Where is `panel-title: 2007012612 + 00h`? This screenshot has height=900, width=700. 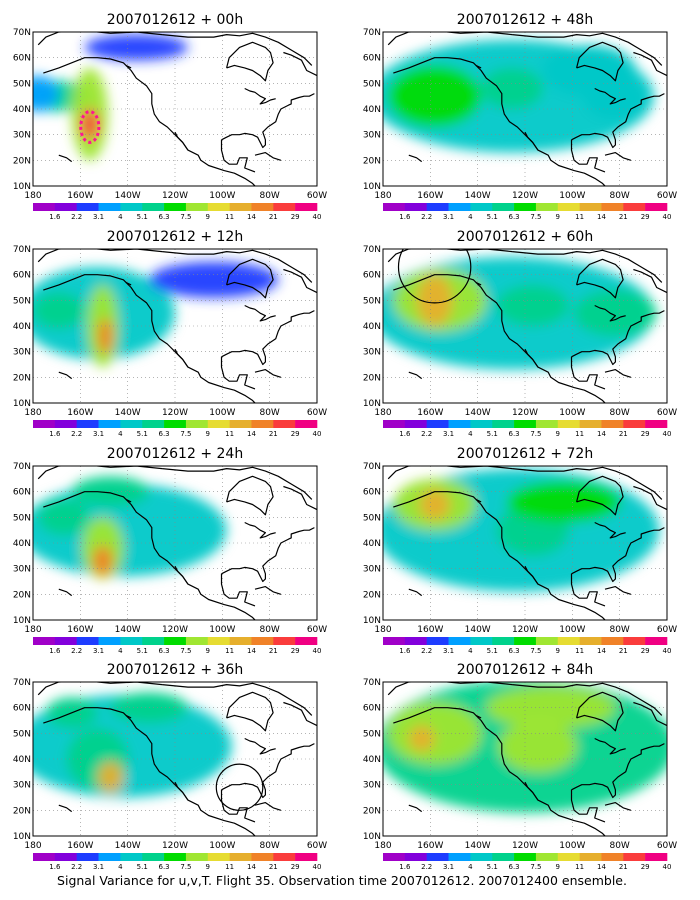 panel-title: 2007012612 + 00h is located at coordinates (175, 20).